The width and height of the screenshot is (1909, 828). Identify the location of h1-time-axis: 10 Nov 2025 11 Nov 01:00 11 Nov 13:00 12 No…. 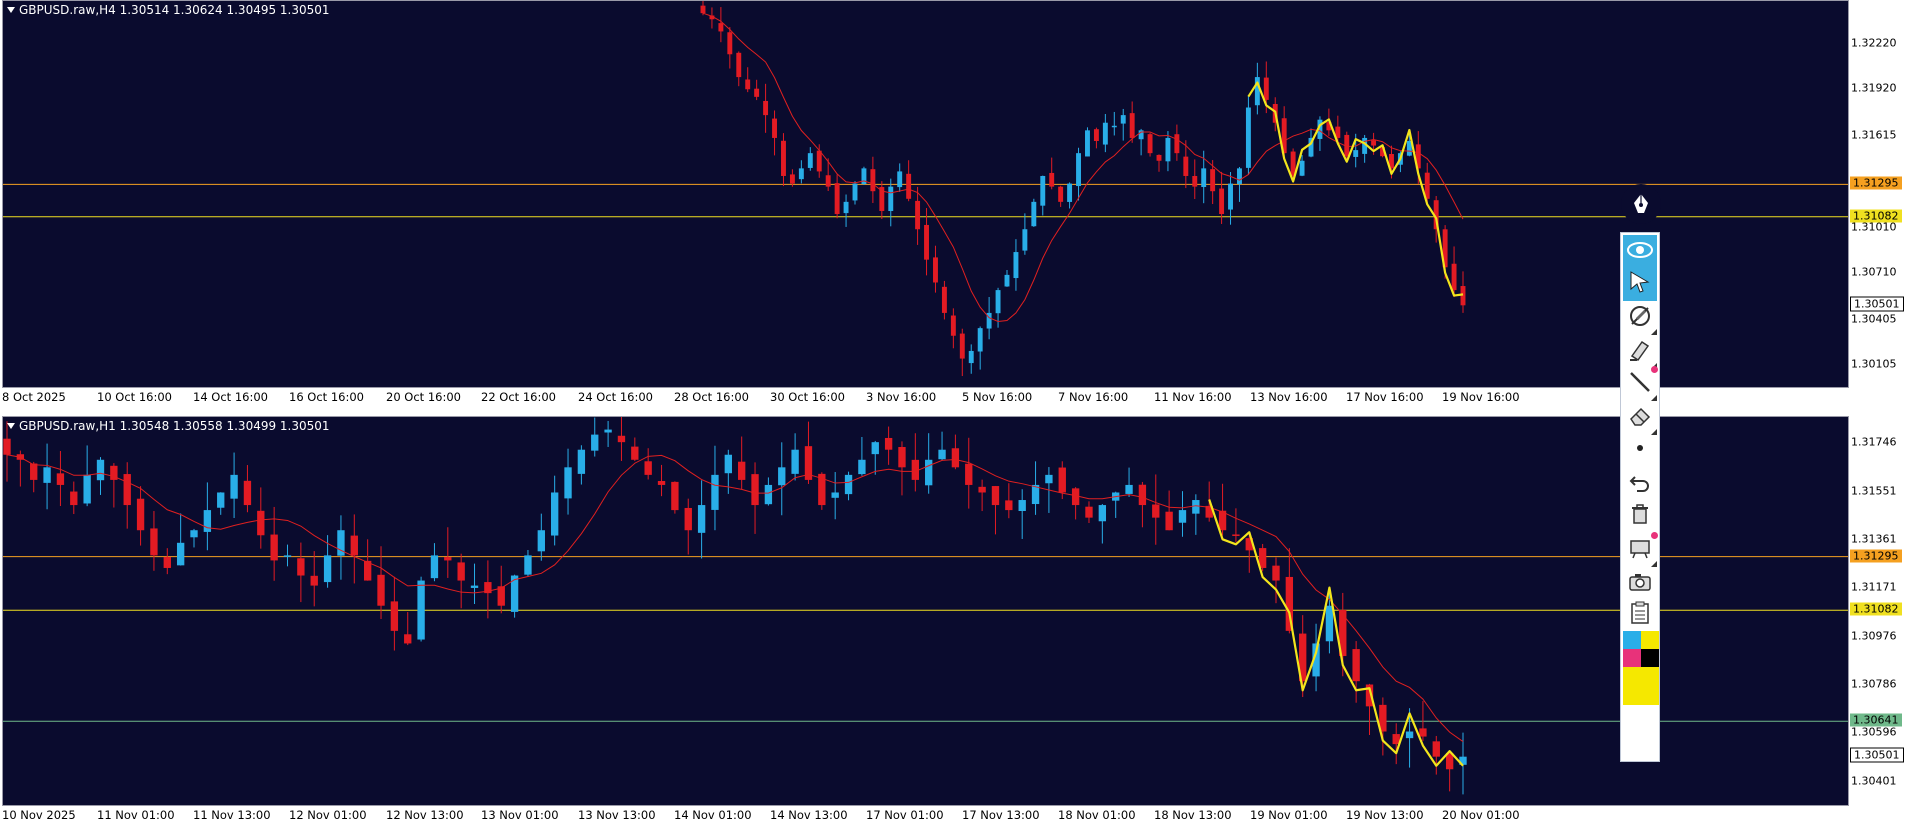
(924, 817).